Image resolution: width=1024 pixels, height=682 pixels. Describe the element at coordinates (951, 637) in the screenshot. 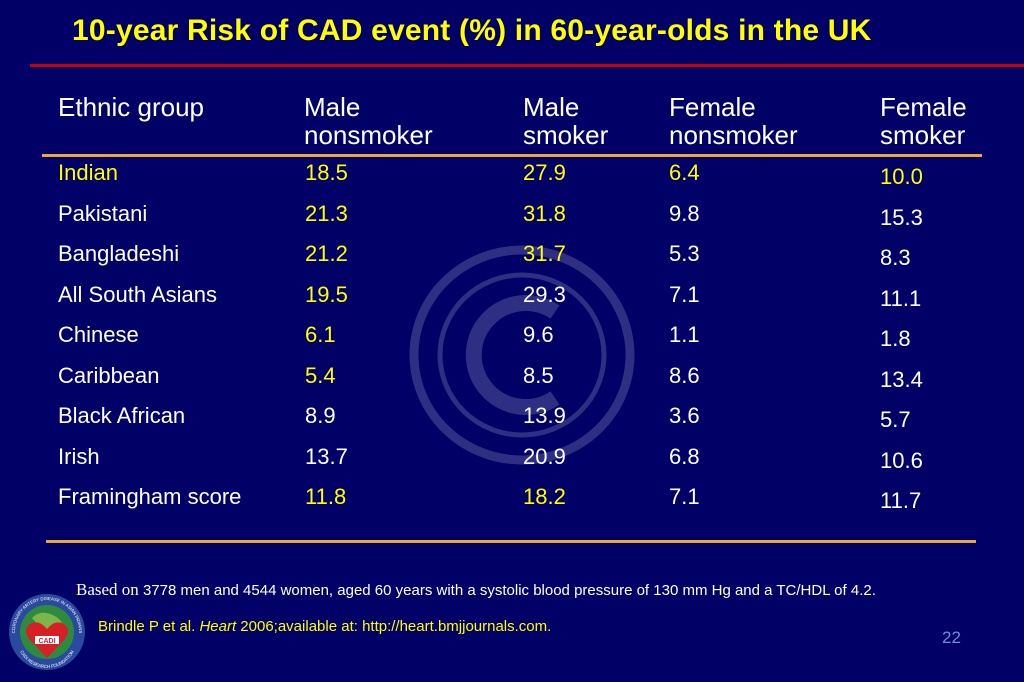

I see `page-number: 22` at that location.